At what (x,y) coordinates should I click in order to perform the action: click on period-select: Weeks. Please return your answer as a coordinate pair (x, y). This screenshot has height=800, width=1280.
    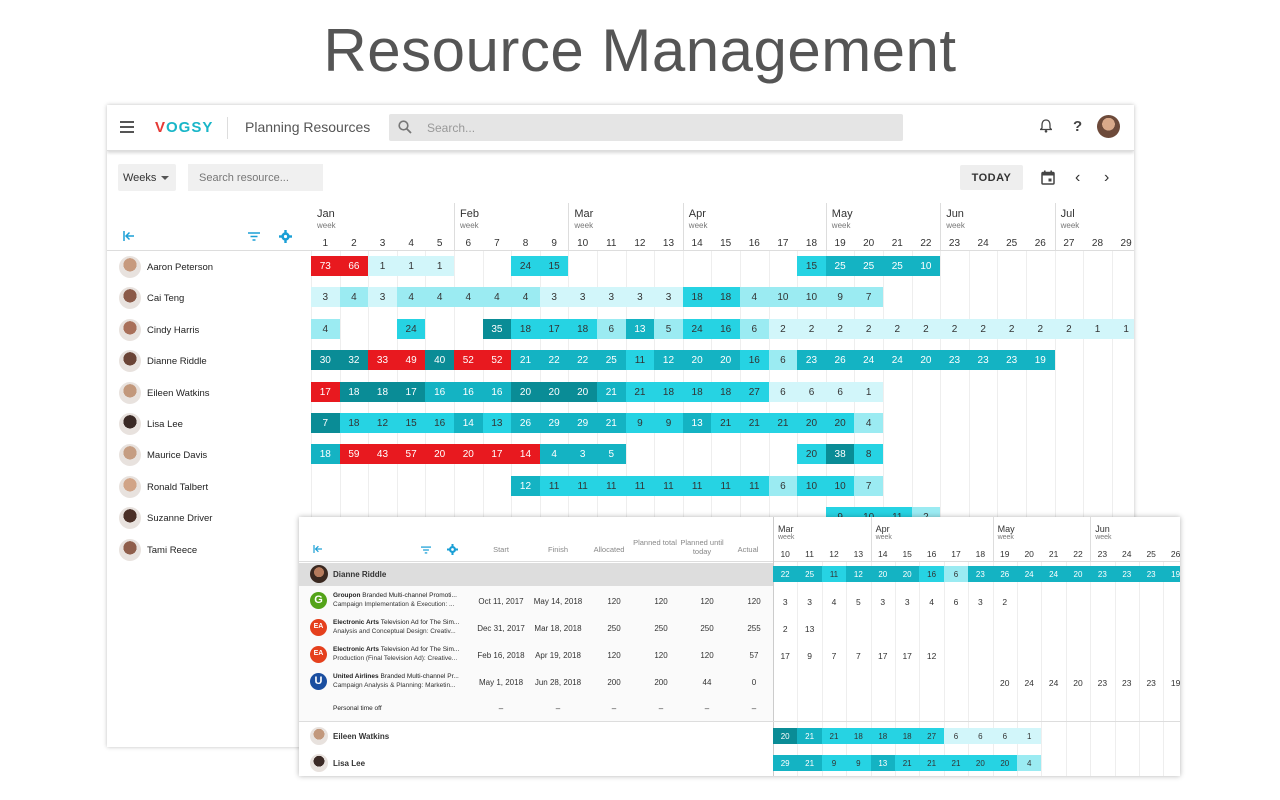
    Looking at the image, I should click on (147, 177).